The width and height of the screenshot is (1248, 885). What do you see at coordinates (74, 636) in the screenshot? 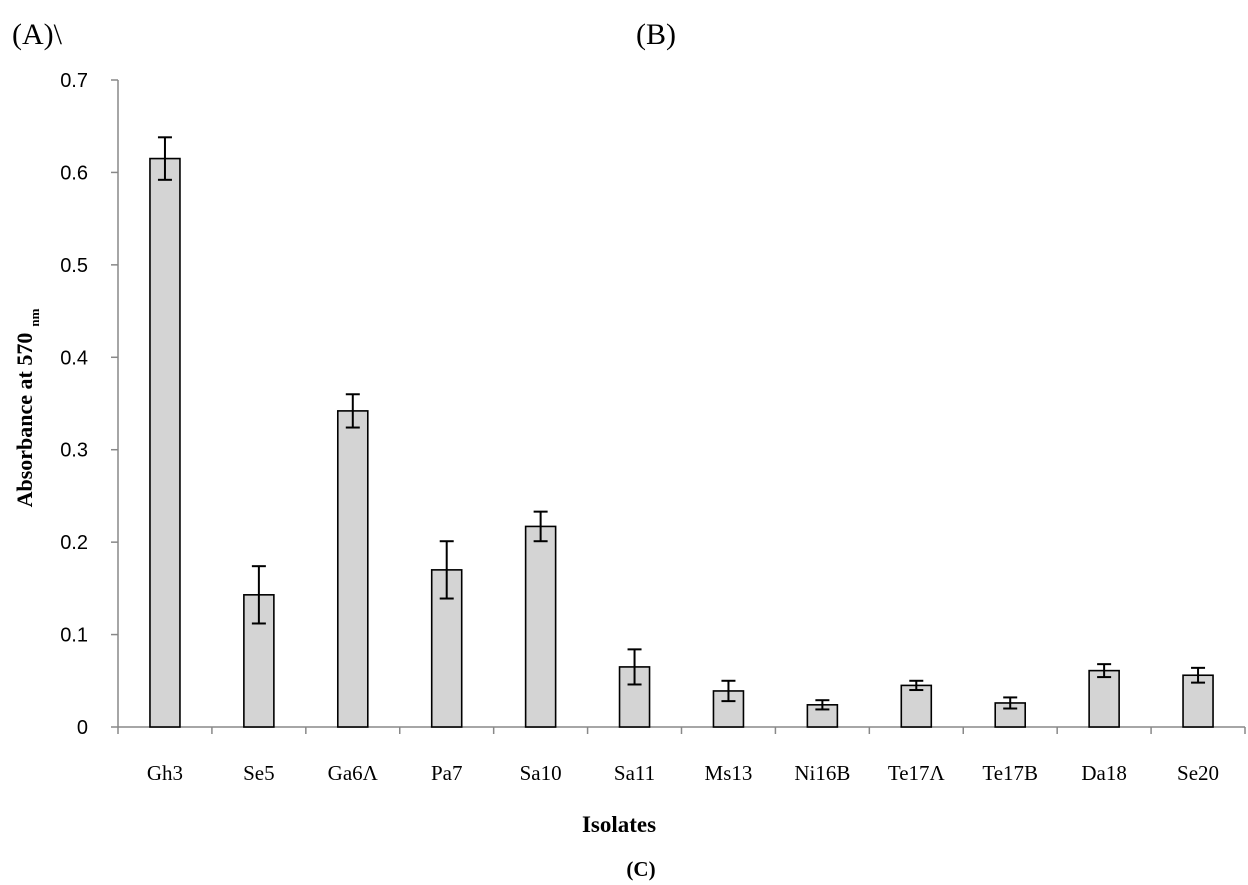
I see `y-tick-label: 0.1` at bounding box center [74, 636].